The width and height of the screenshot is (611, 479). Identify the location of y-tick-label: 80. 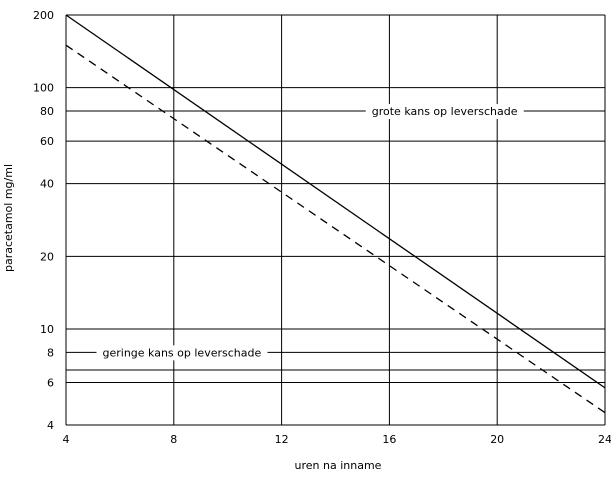
(47, 111).